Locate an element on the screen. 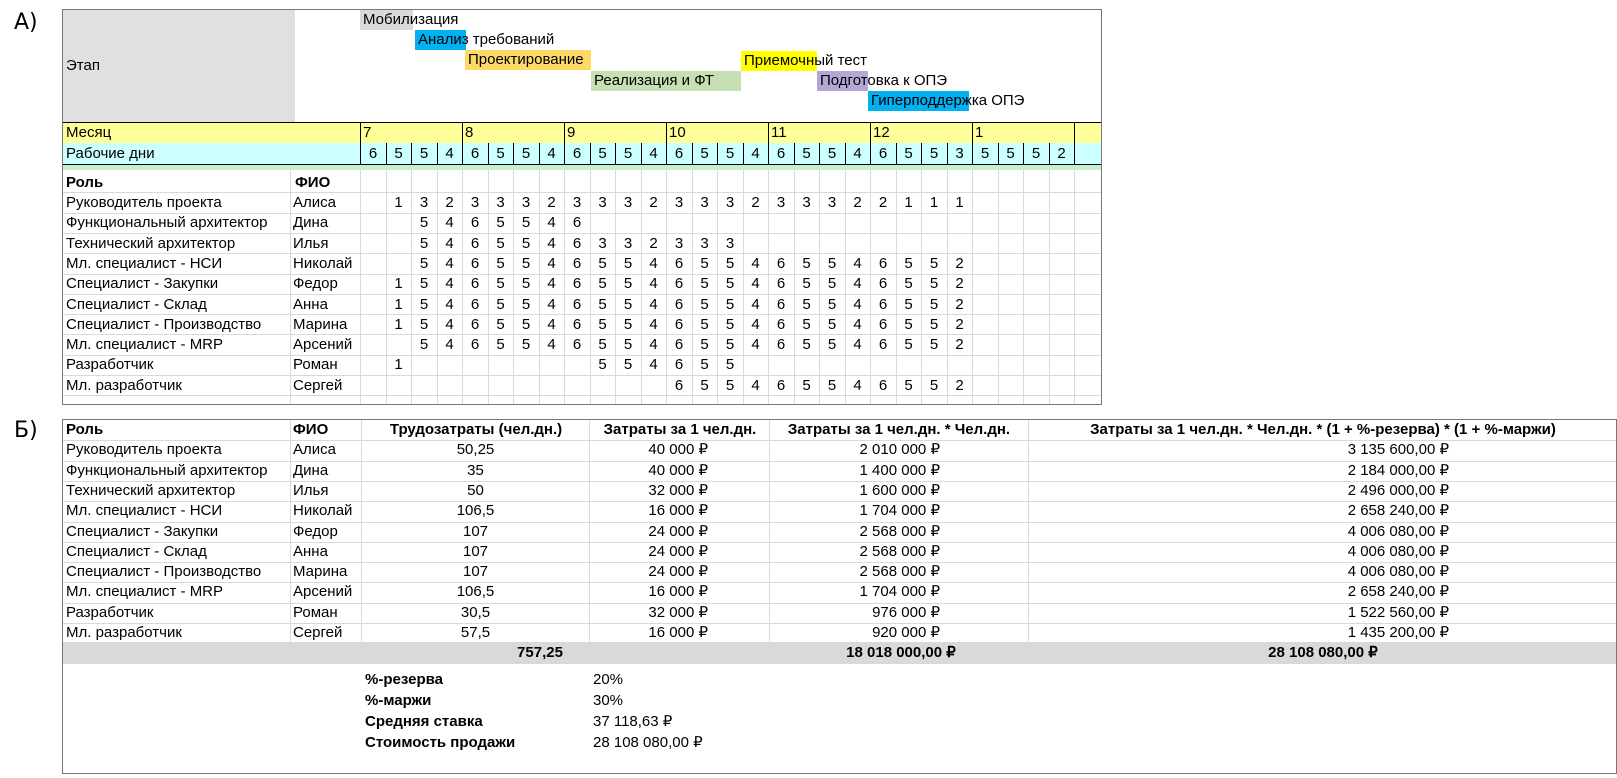 The image size is (1617, 778). costs-cell: Руководитель проекта is located at coordinates (144, 450).